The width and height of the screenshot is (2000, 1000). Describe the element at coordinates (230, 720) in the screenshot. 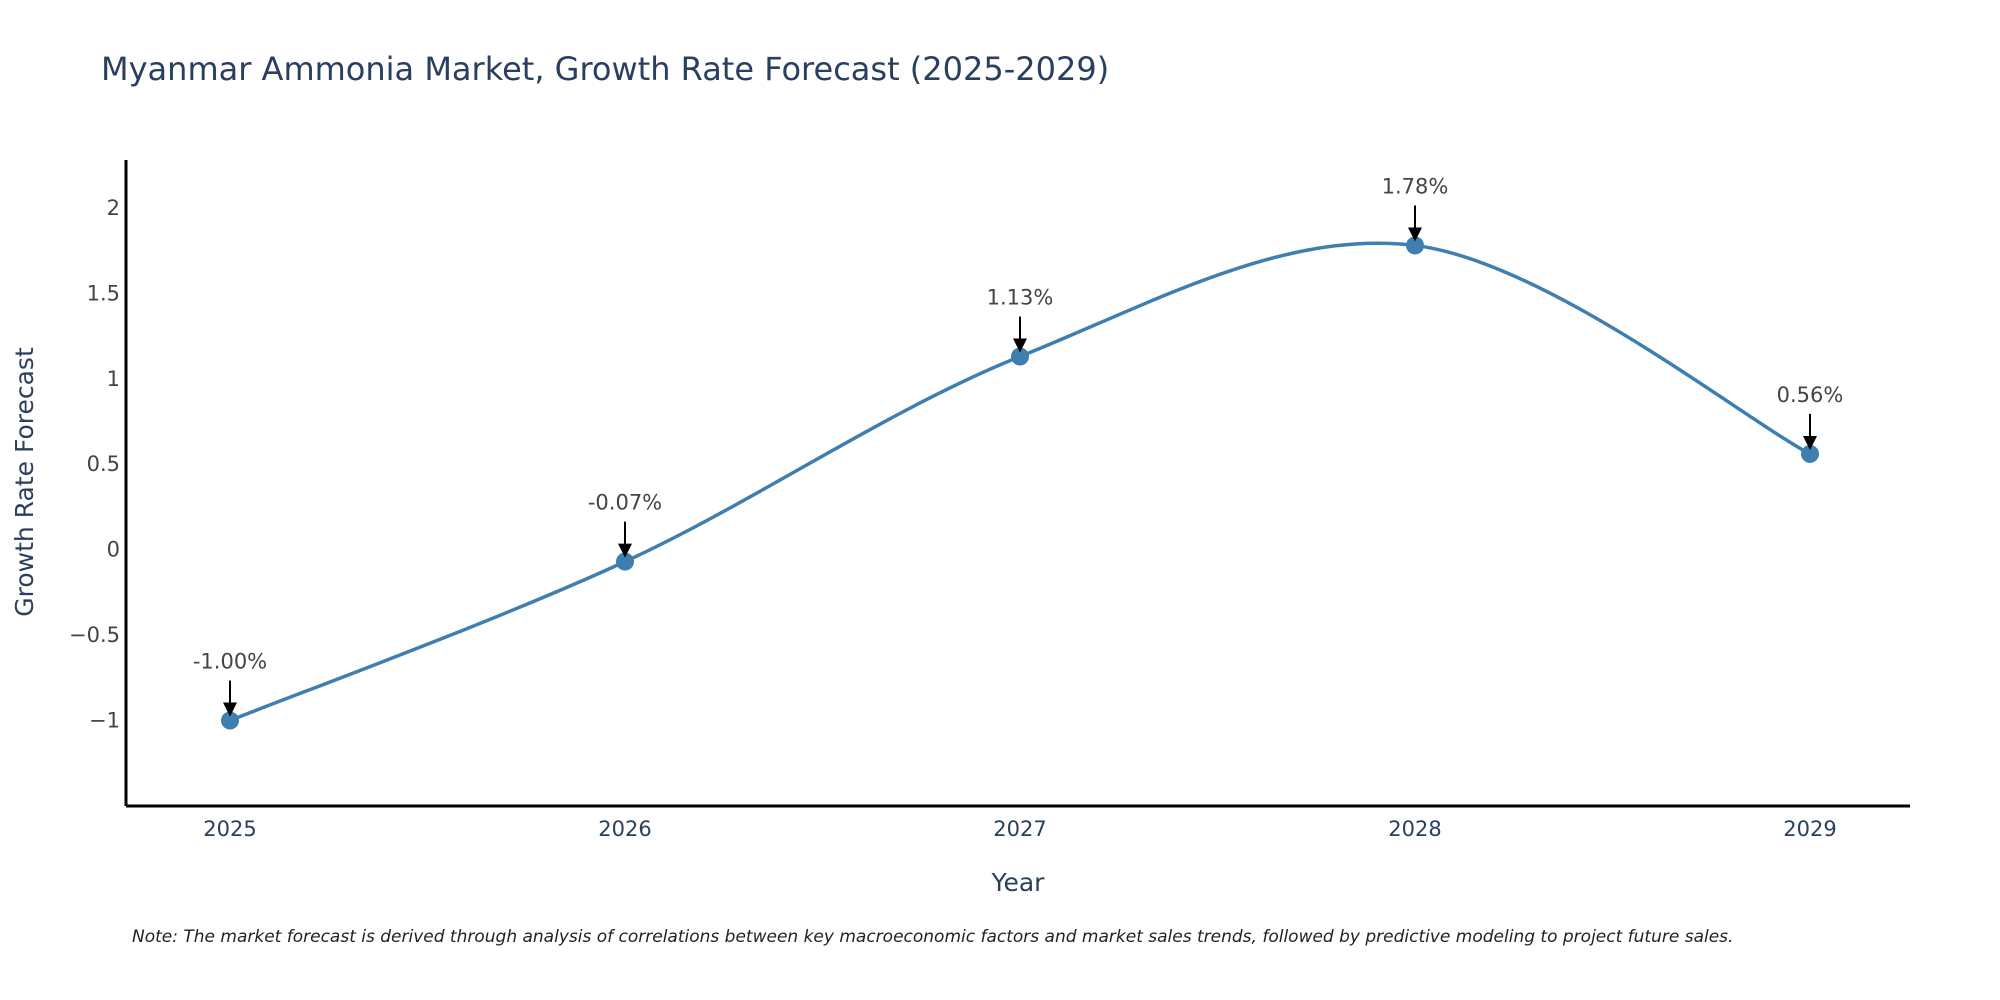

I see `data-point-2025` at that location.